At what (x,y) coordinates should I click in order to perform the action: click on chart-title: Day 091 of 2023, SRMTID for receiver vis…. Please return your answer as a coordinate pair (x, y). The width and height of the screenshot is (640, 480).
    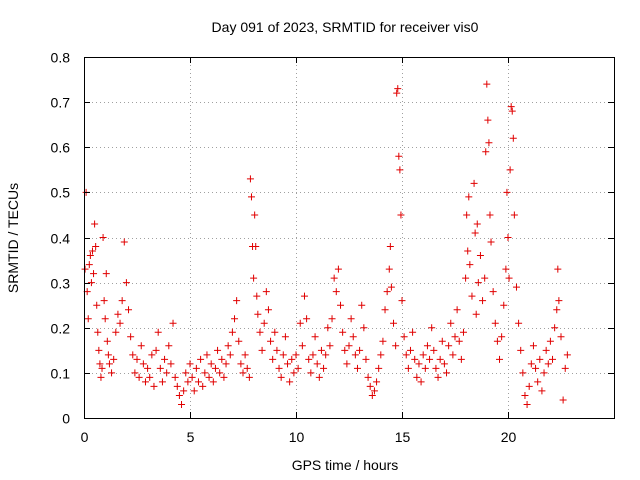
    Looking at the image, I should click on (345, 27).